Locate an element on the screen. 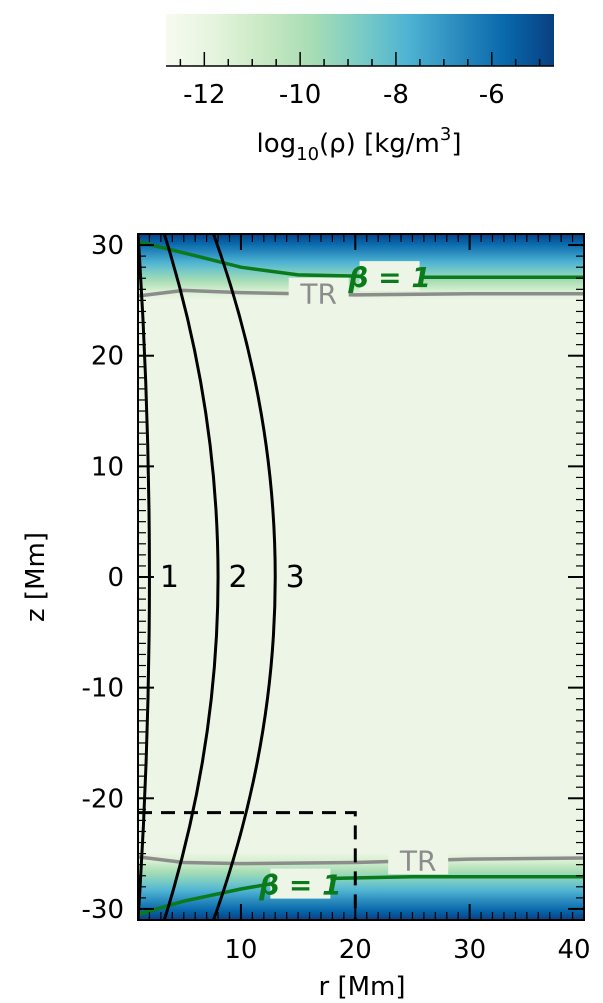 Image resolution: width=603 pixels, height=1003 pixels. tr-contour-label-bottom: TR is located at coordinates (418, 860).